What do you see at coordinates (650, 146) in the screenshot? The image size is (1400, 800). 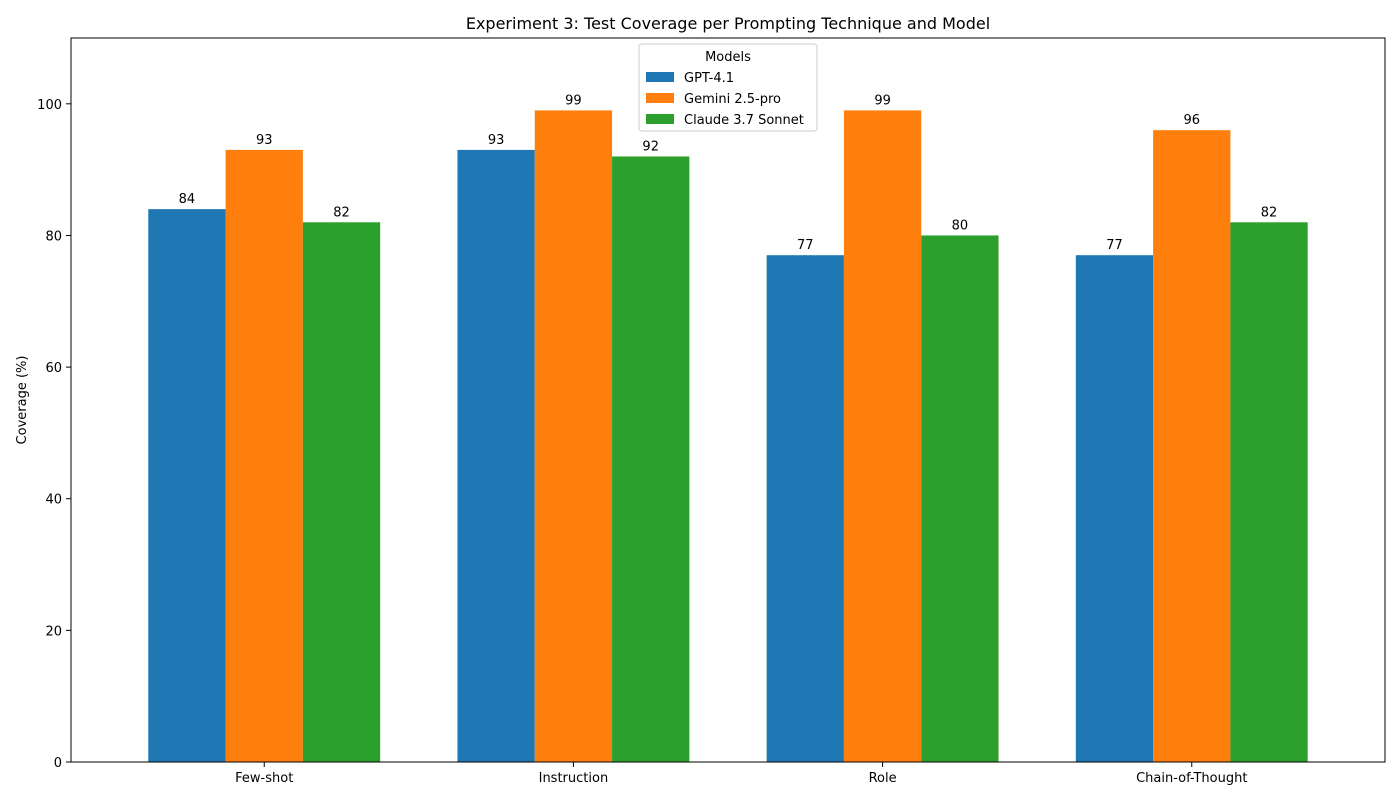 I see `bar-value-label: 92` at bounding box center [650, 146].